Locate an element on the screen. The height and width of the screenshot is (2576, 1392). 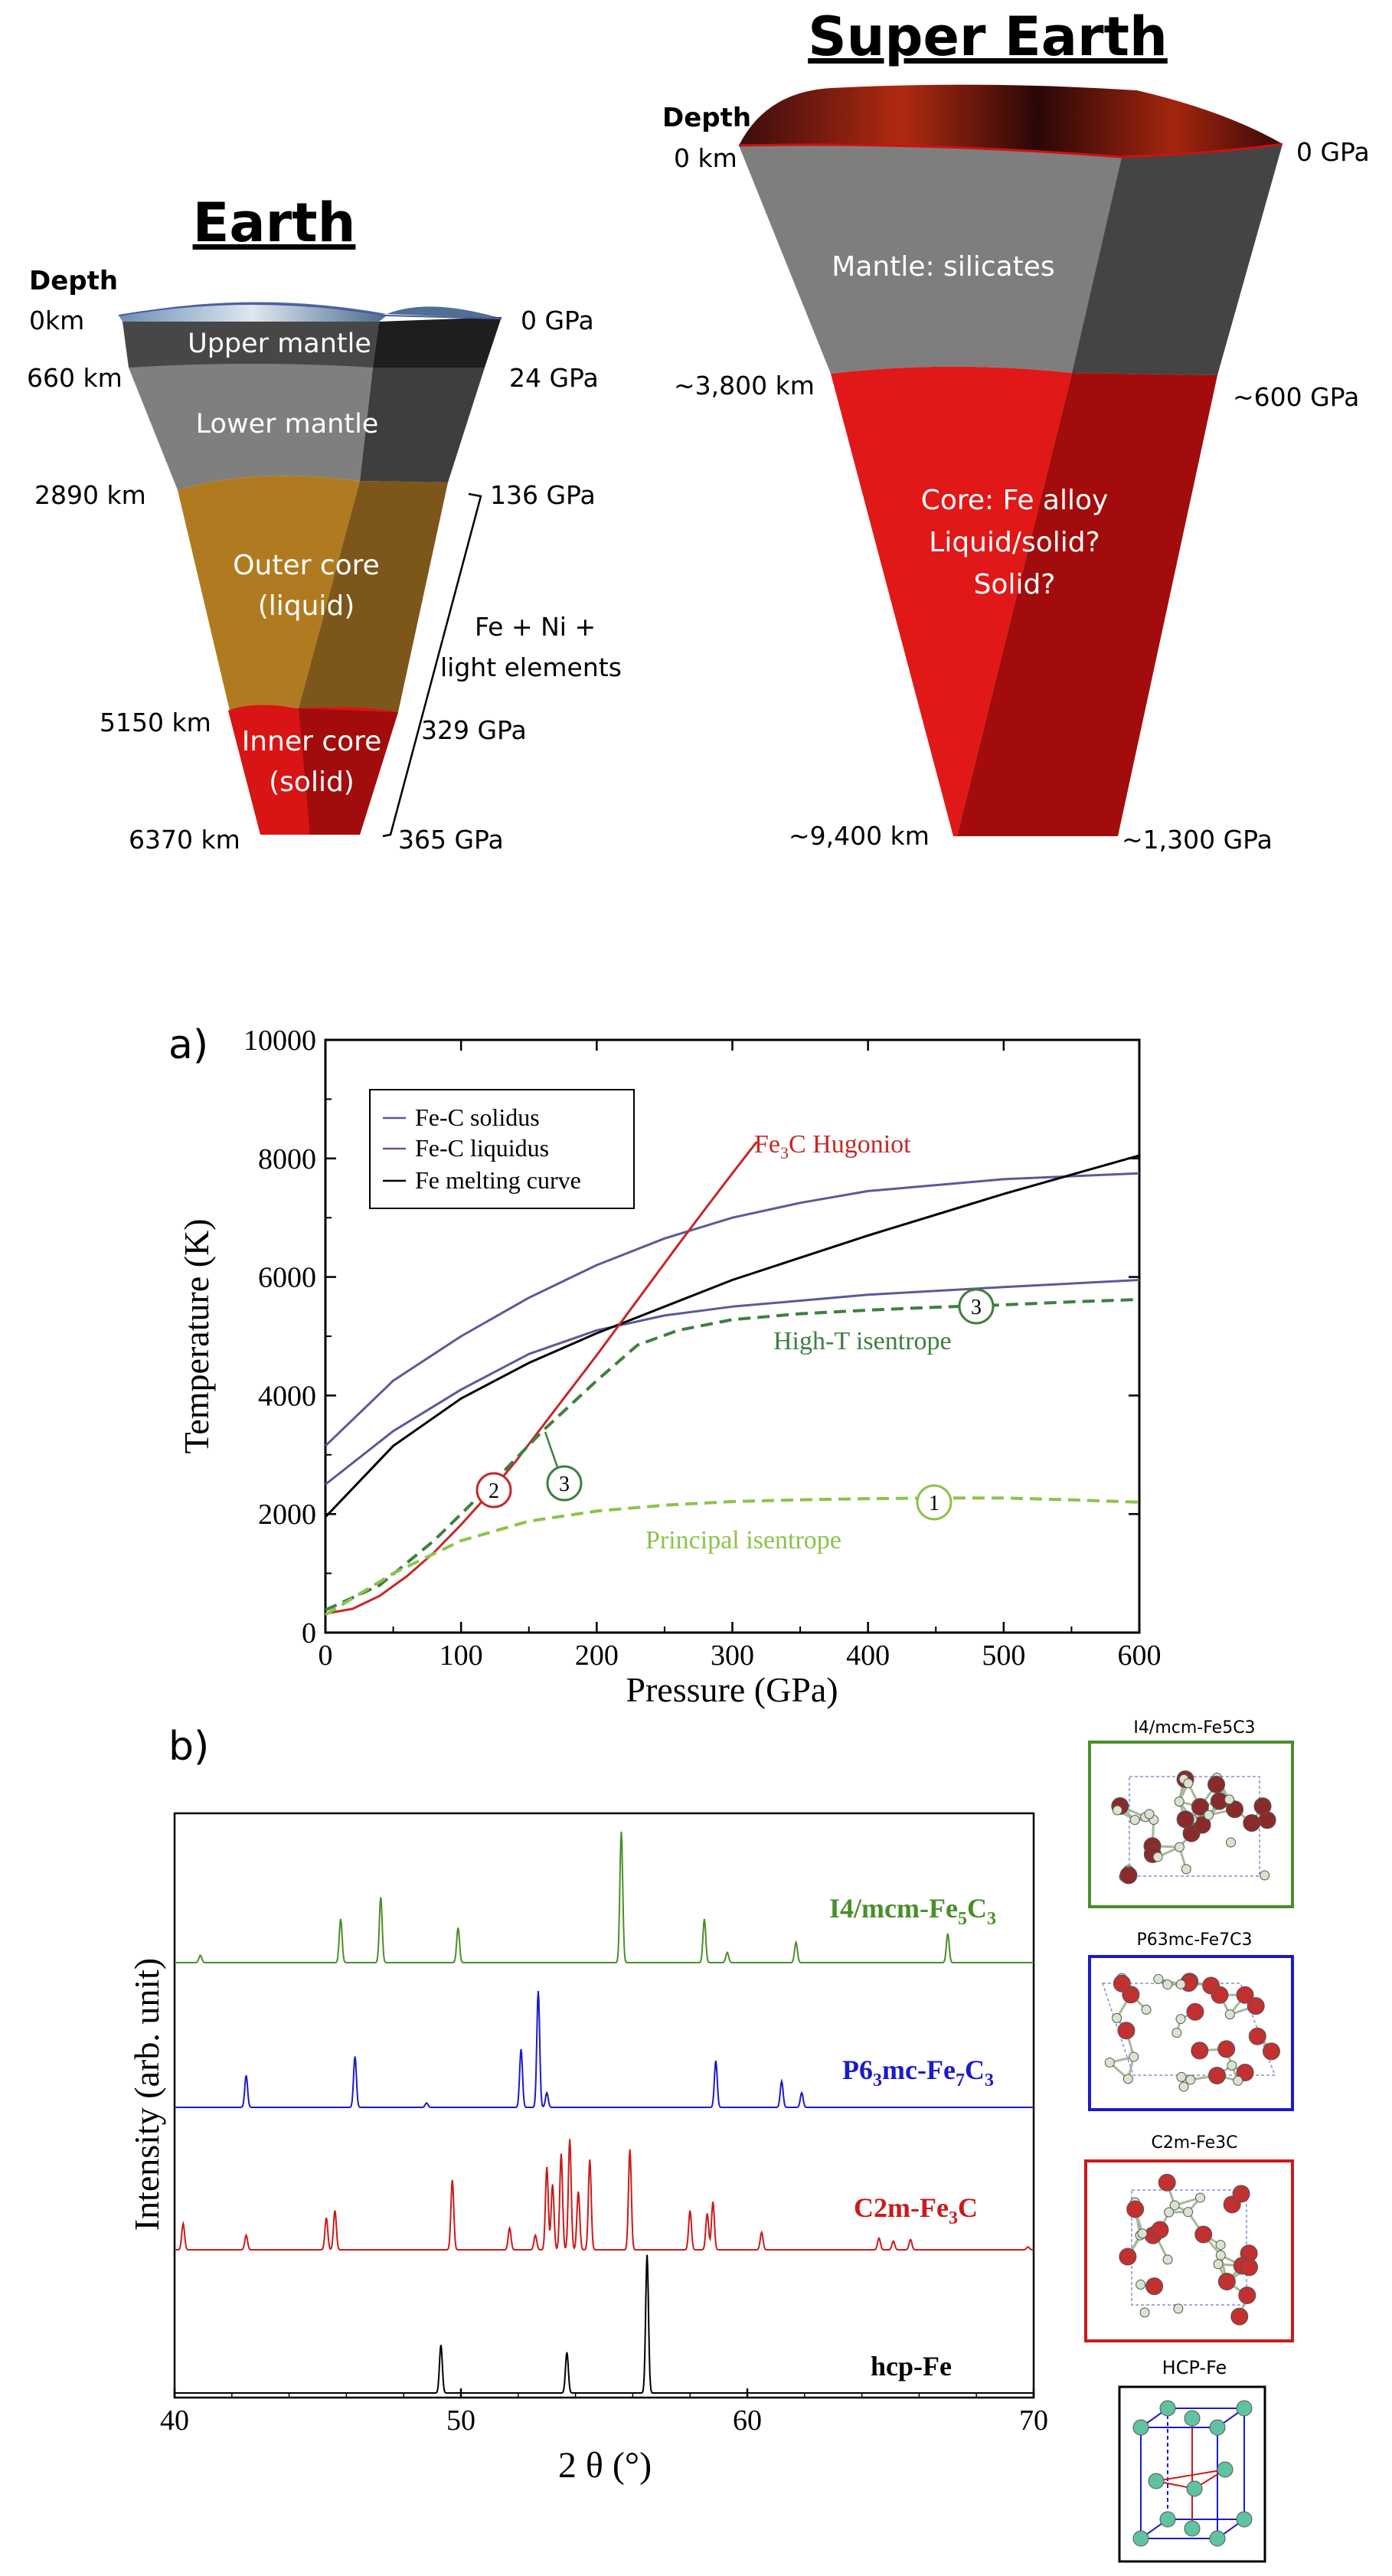
super-earth-layer-core: Core: Fe alloy is located at coordinates (1015, 500).